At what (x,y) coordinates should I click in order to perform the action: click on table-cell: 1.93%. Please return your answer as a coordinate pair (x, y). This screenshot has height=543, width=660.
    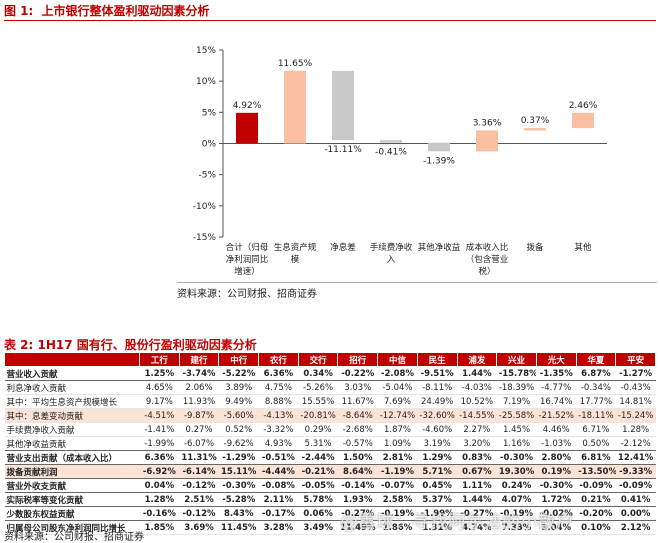
    Looking at the image, I should click on (357, 499).